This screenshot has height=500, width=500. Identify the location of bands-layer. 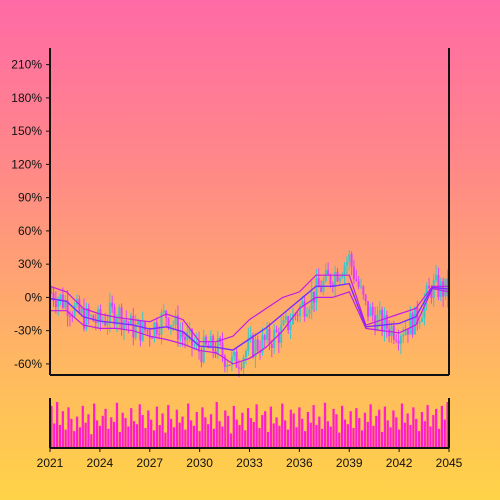
(249, 319).